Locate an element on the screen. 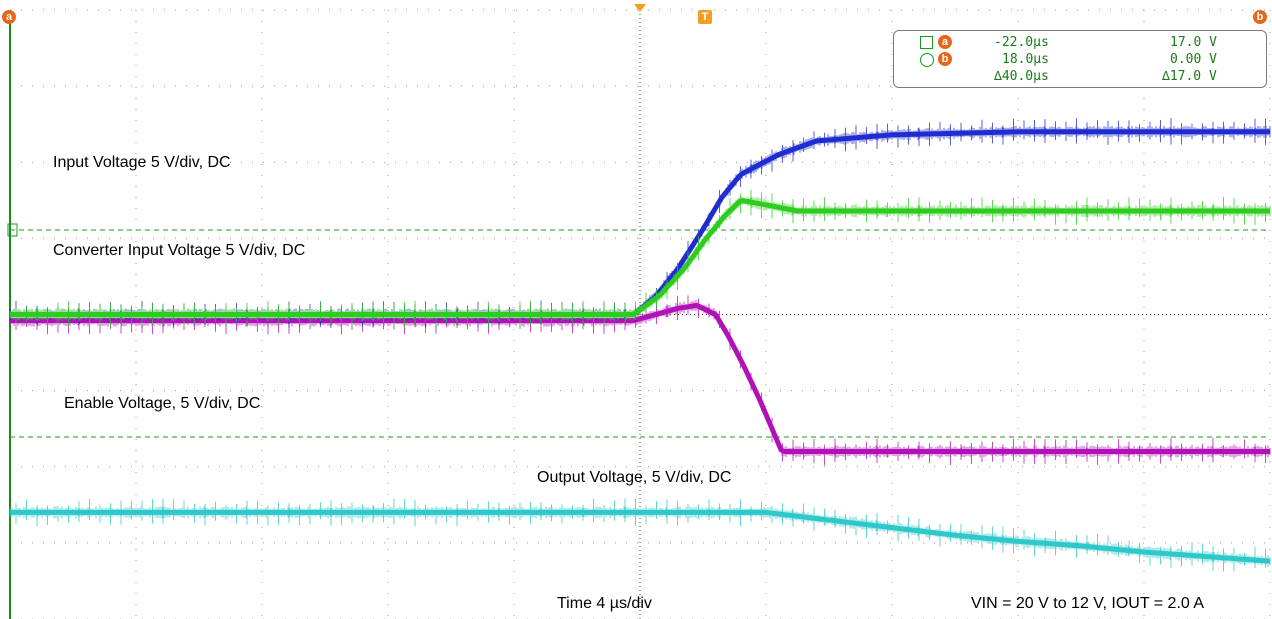 This screenshot has height=619, width=1272. enable-voltage-label: Enable Voltage, 5 V/div, DC is located at coordinates (162, 403).